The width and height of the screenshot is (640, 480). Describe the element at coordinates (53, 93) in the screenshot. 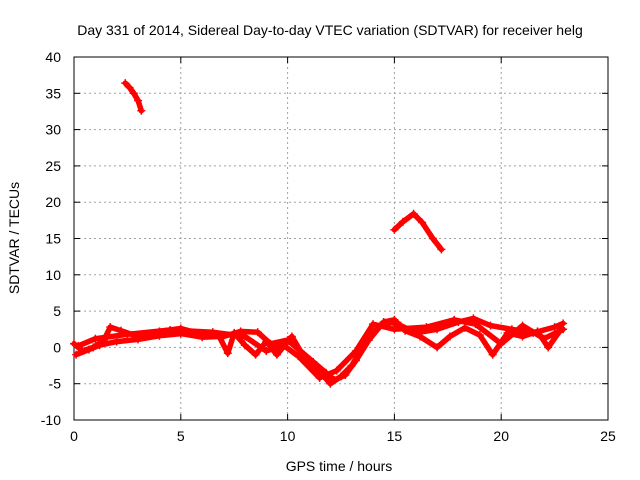

I see `y-tick-label: 35` at that location.